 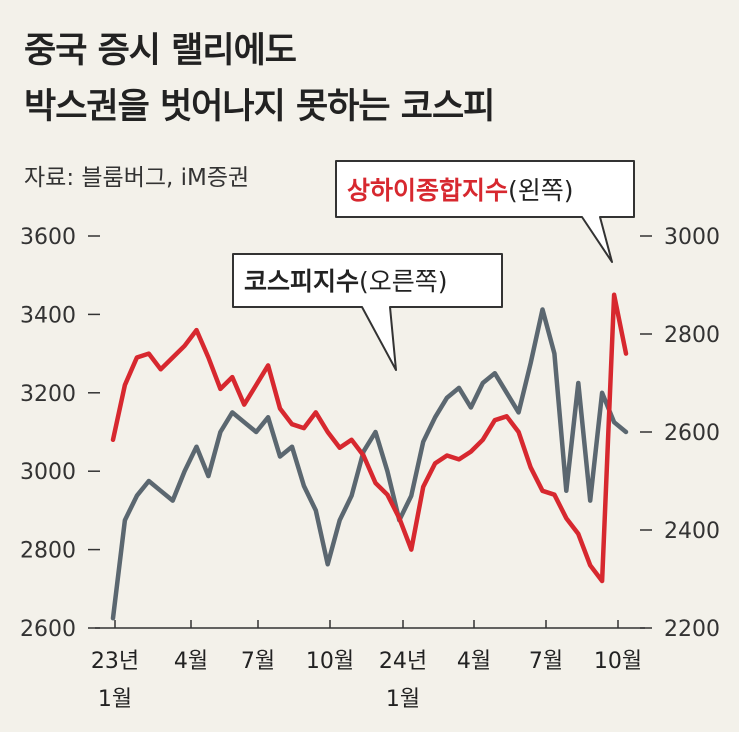 I want to click on svg-text: 상하이종합지수(왼쪽), so click(x=460, y=190).